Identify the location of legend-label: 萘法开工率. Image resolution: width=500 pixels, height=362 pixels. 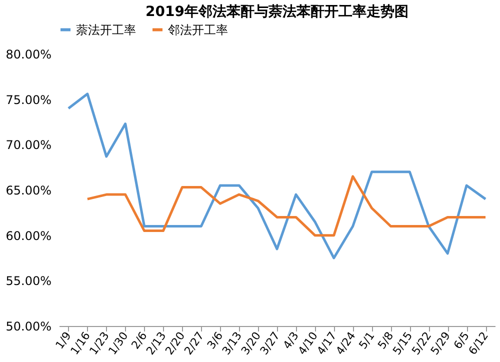
(106, 29).